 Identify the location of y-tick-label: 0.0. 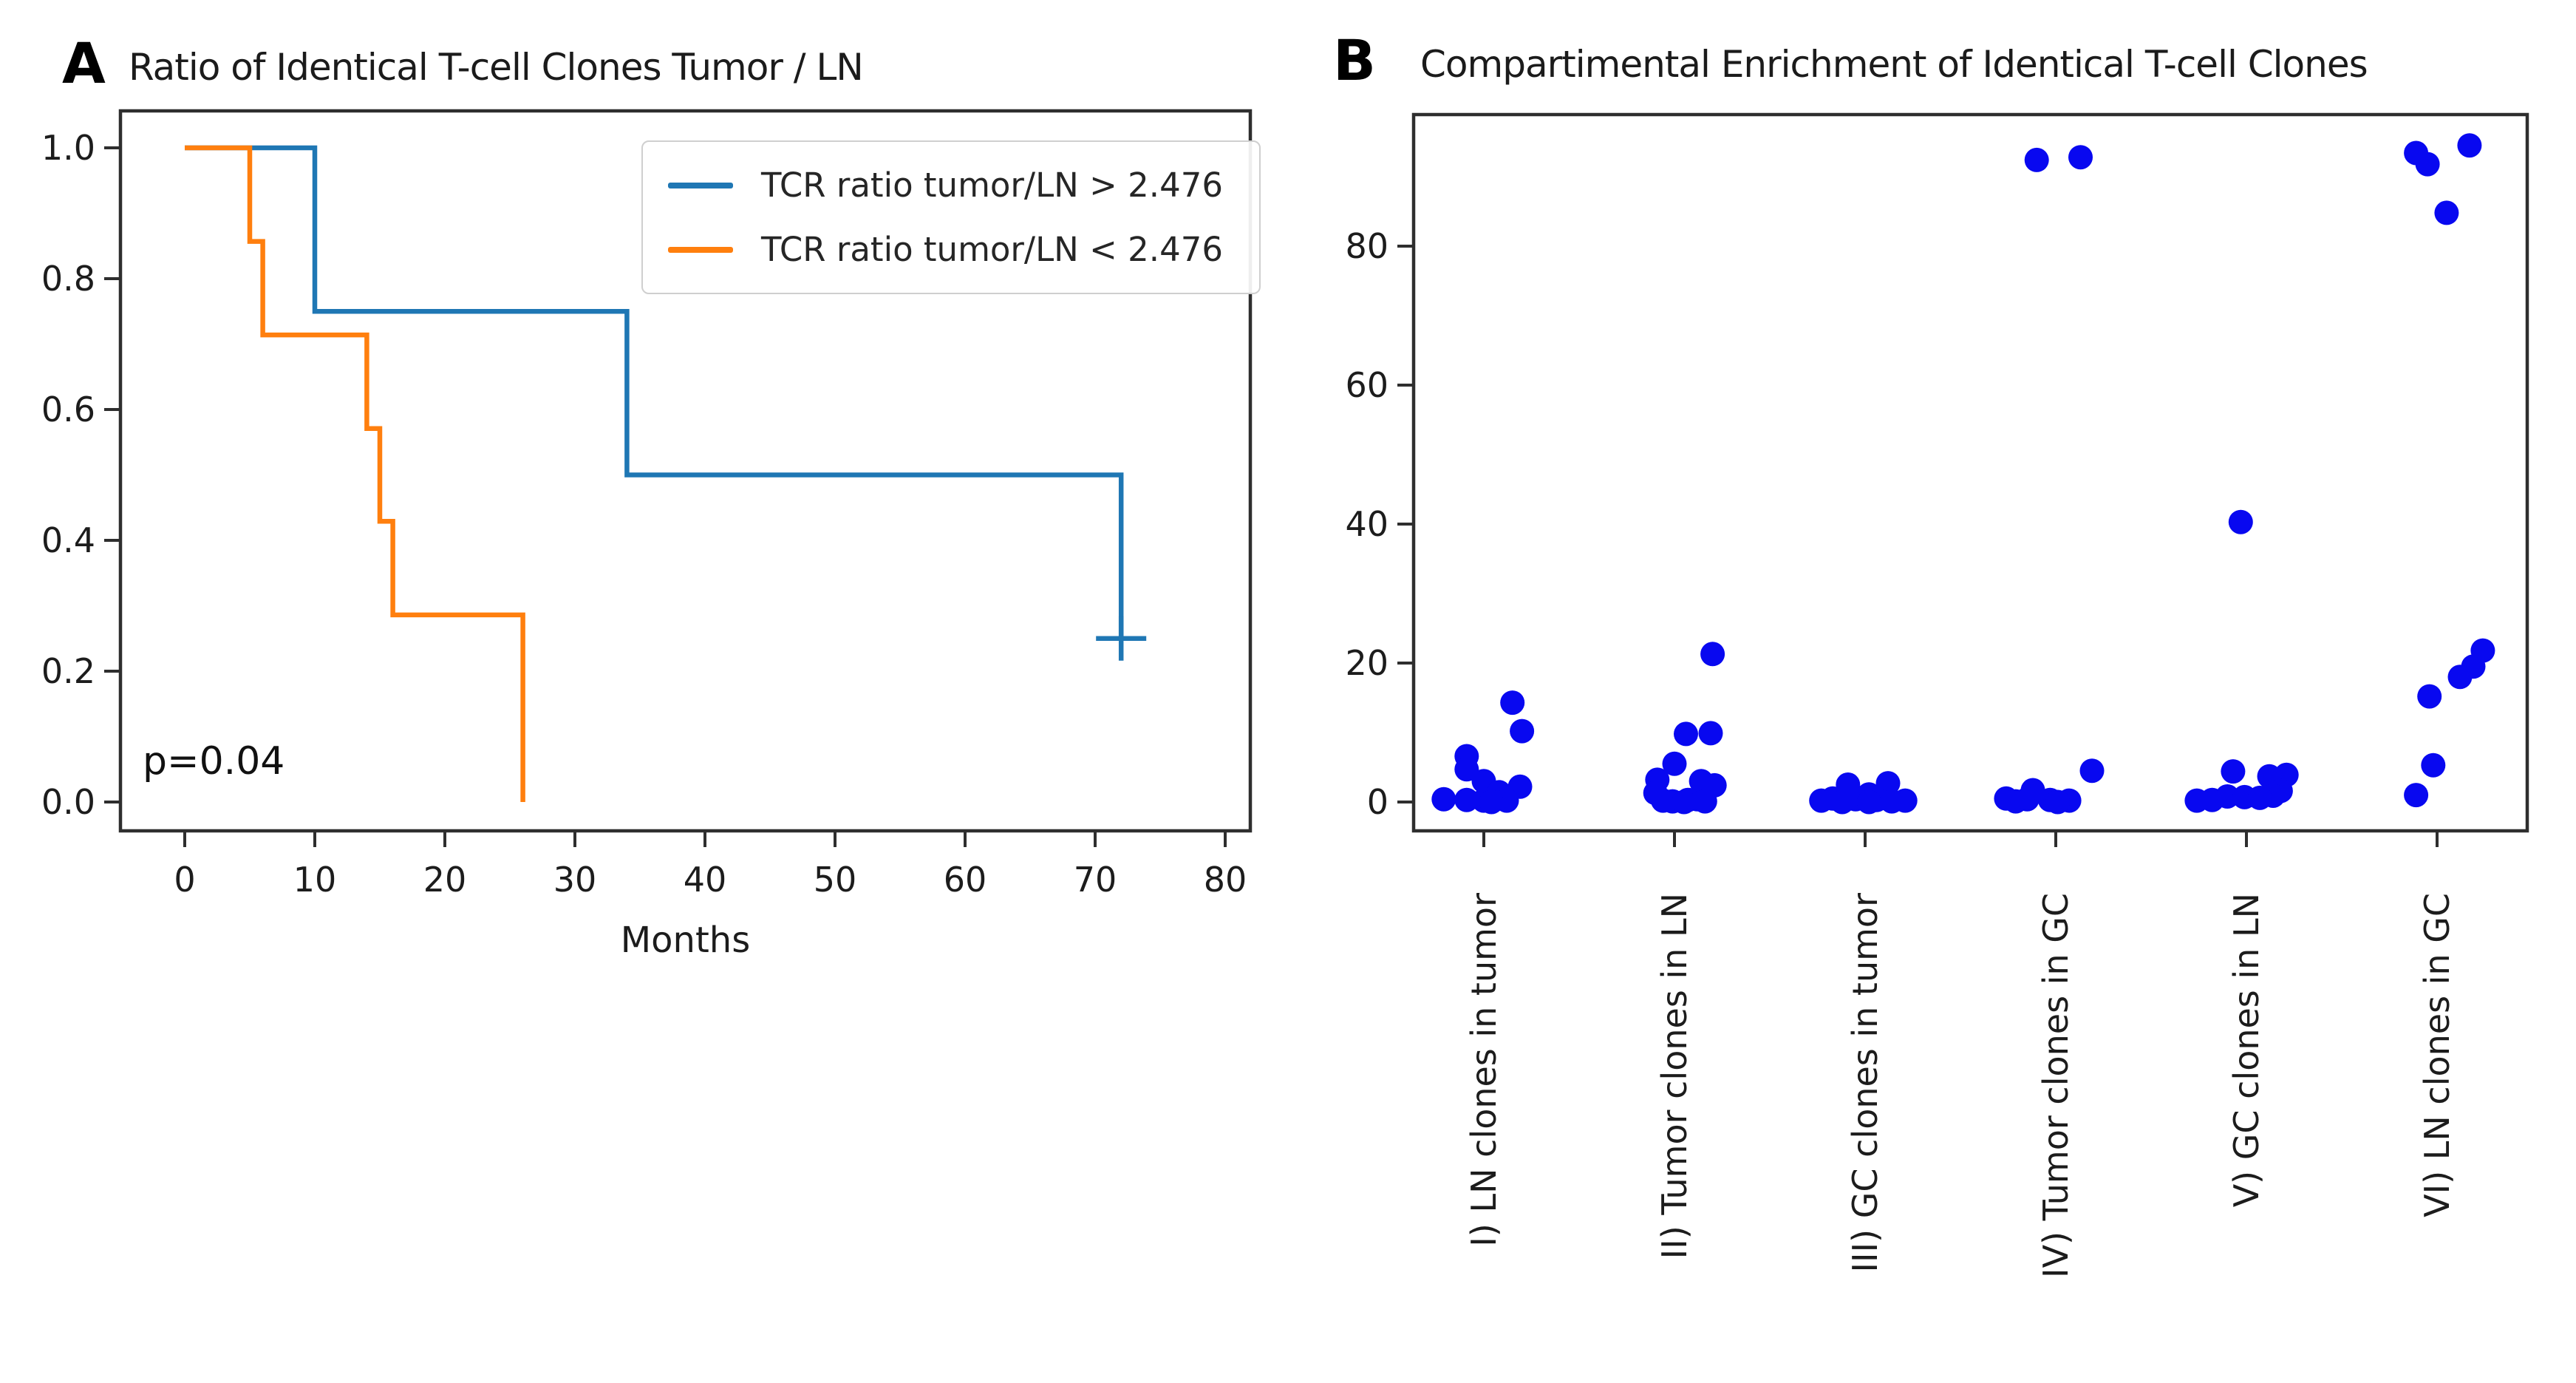
(68, 802).